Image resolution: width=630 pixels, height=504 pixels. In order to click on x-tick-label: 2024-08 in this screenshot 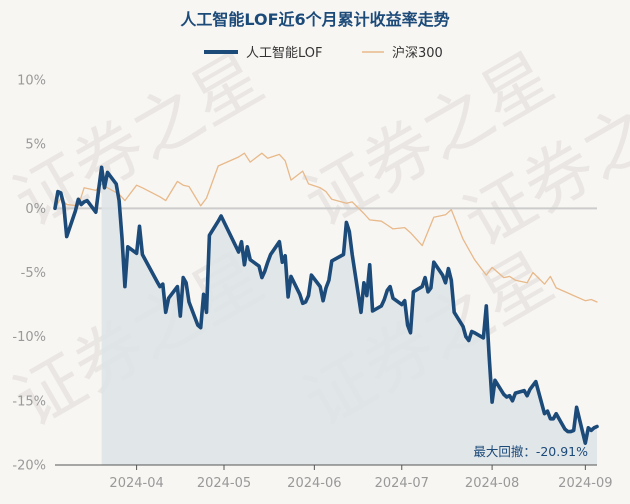, I will do `click(492, 483)`.